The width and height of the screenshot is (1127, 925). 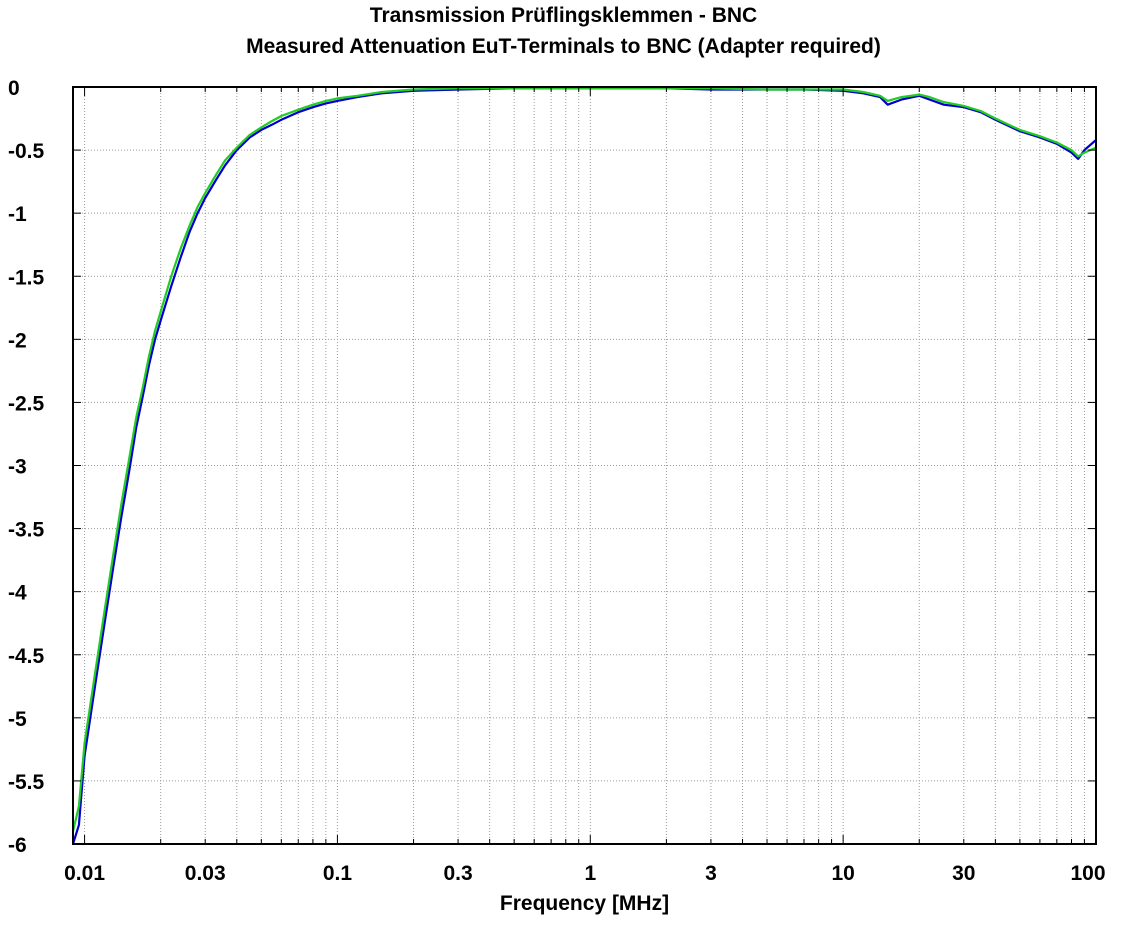 I want to click on x-tick-label: 3, so click(x=711, y=873).